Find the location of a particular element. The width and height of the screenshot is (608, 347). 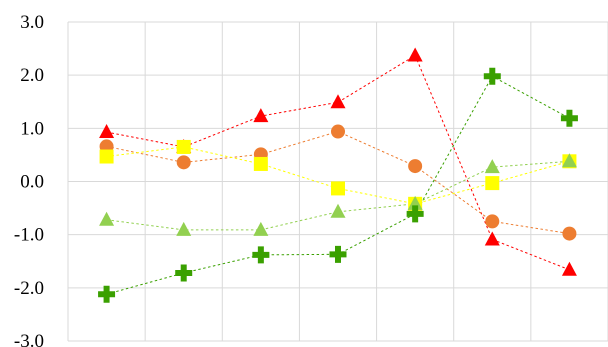

y-tick-label: 3.0 is located at coordinates (32, 22).